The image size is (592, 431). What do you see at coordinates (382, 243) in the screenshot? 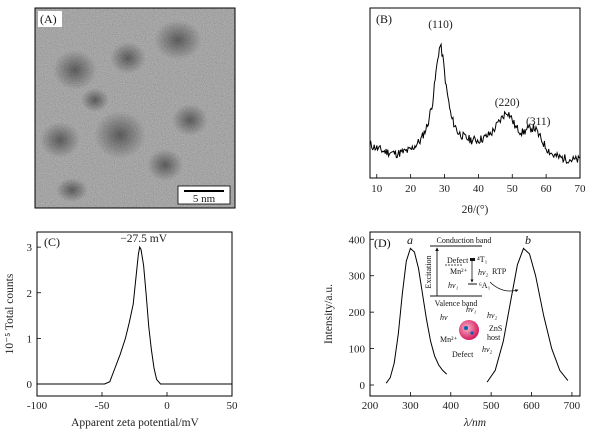
I see `panel-d-label: (D)` at bounding box center [382, 243].